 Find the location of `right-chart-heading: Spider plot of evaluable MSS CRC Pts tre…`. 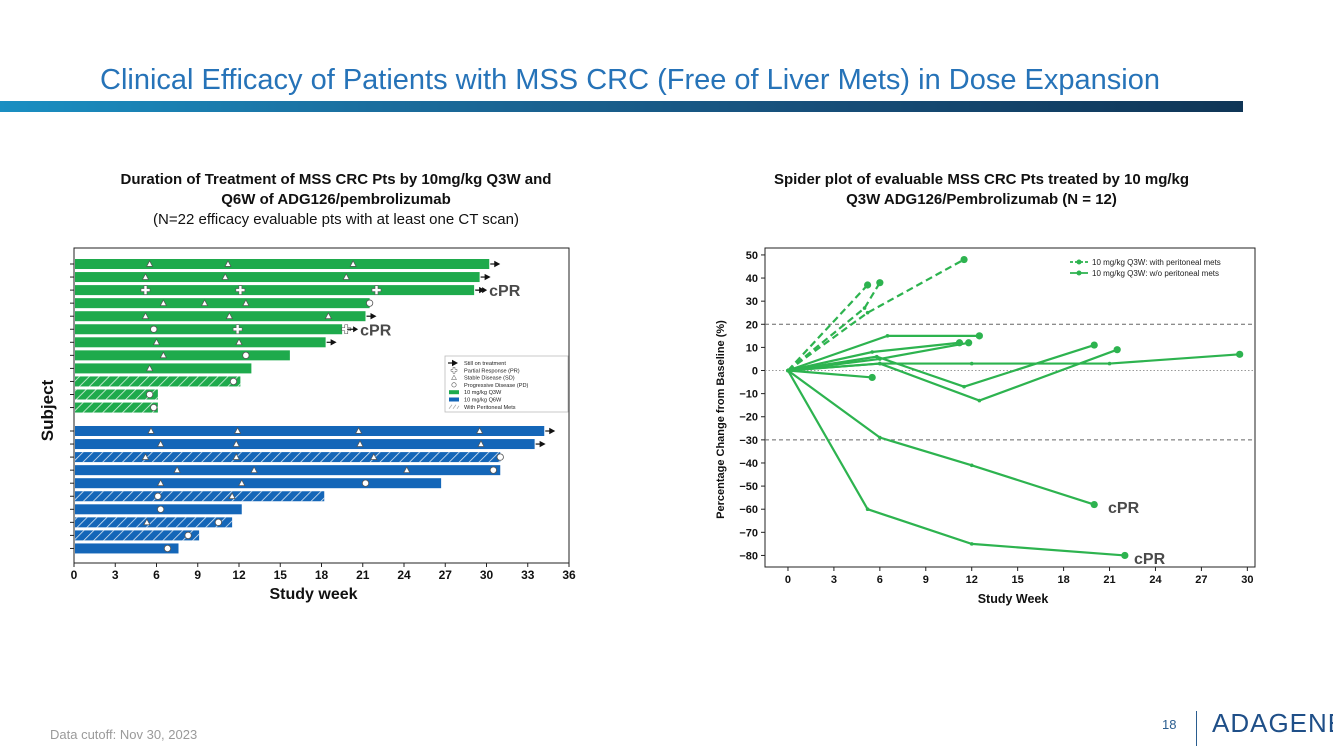

right-chart-heading: Spider plot of evaluable MSS CRC Pts tre… is located at coordinates (981, 190).